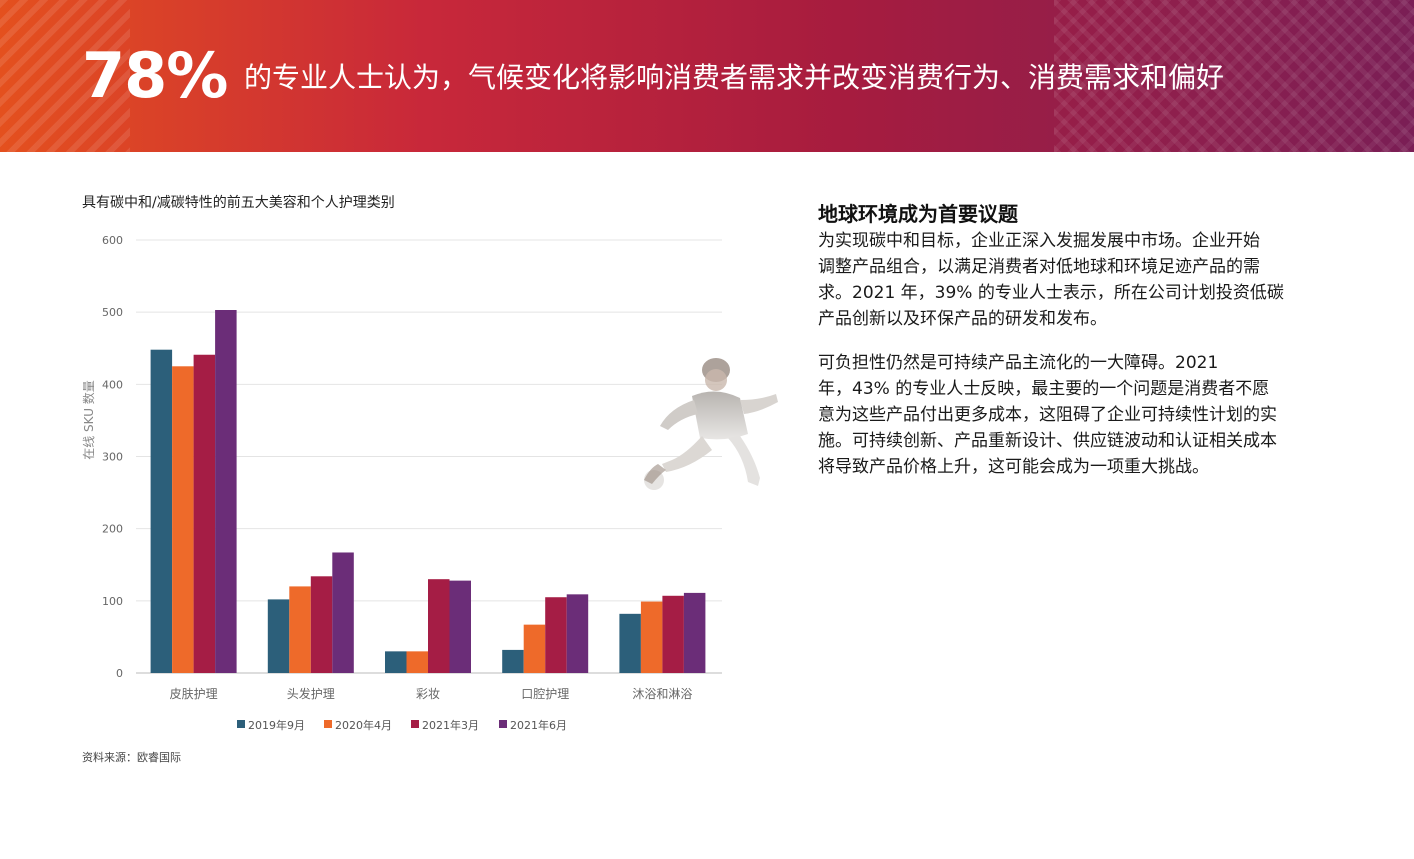 Image resolution: width=1414 pixels, height=859 pixels. What do you see at coordinates (112, 384) in the screenshot?
I see `y-tick-label: 400` at bounding box center [112, 384].